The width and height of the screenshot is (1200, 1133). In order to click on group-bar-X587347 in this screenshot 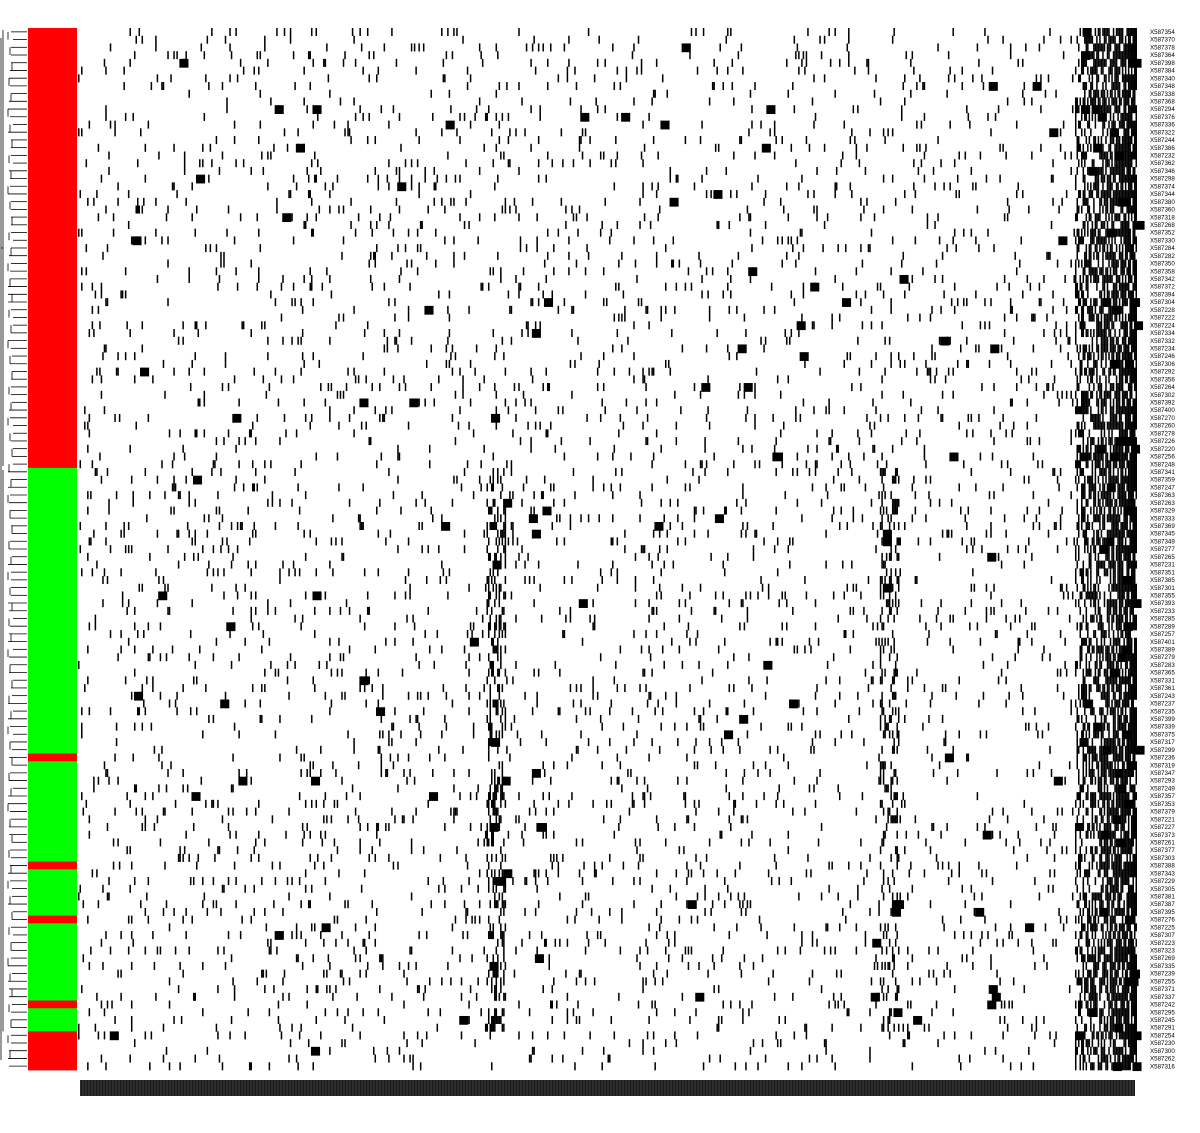, I will do `click(52, 773)`.